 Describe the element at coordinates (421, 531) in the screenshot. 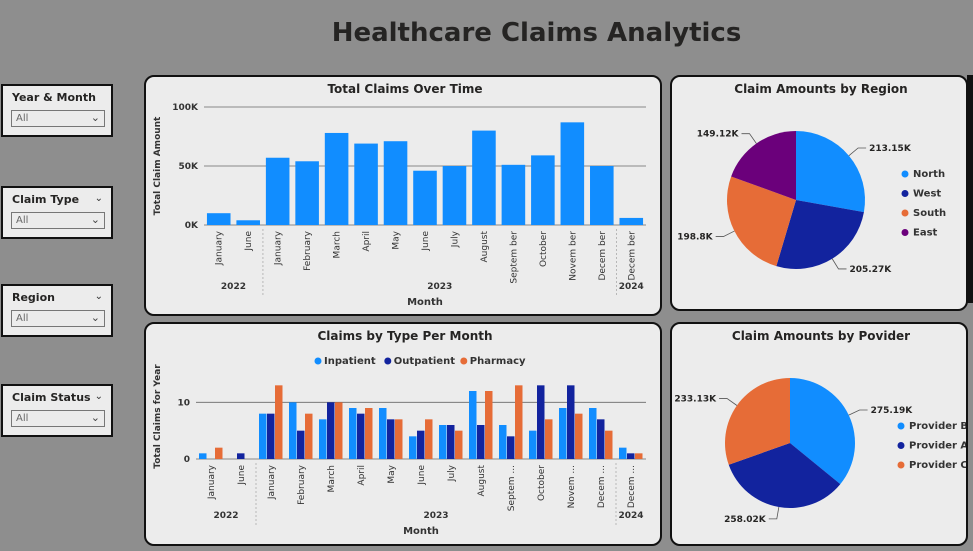

I see `x-axis-label: Month` at that location.